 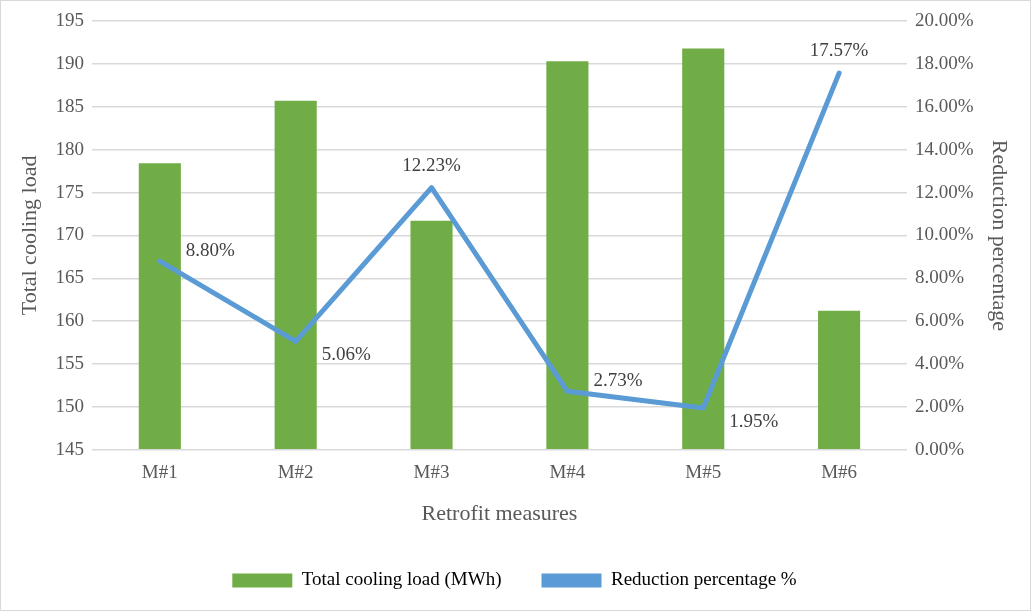 What do you see at coordinates (69, 105) in the screenshot?
I see `y-tick-label: 185` at bounding box center [69, 105].